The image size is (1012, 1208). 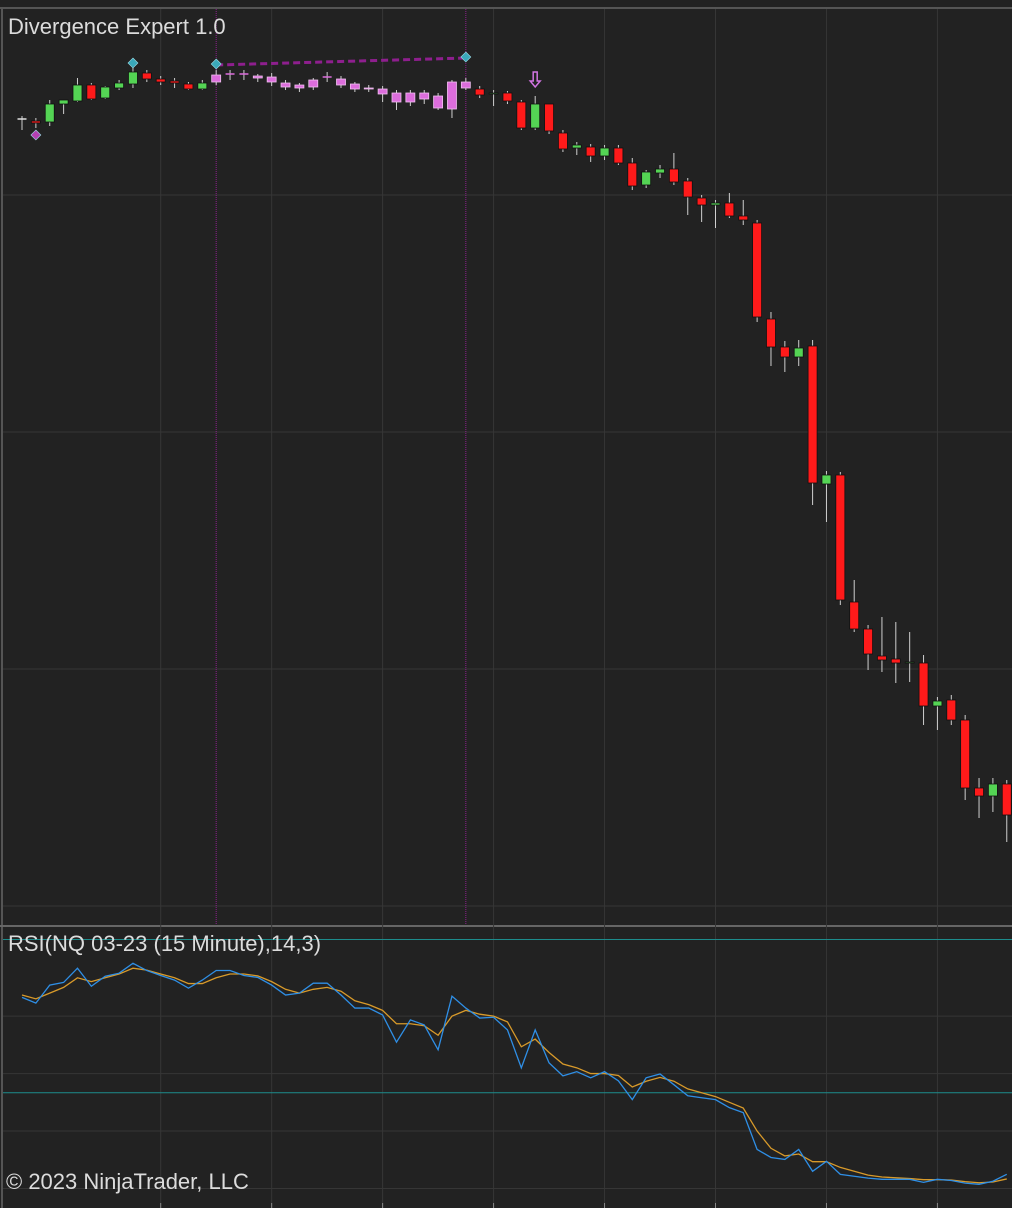 What do you see at coordinates (341, 61) in the screenshot?
I see `divergence-line` at bounding box center [341, 61].